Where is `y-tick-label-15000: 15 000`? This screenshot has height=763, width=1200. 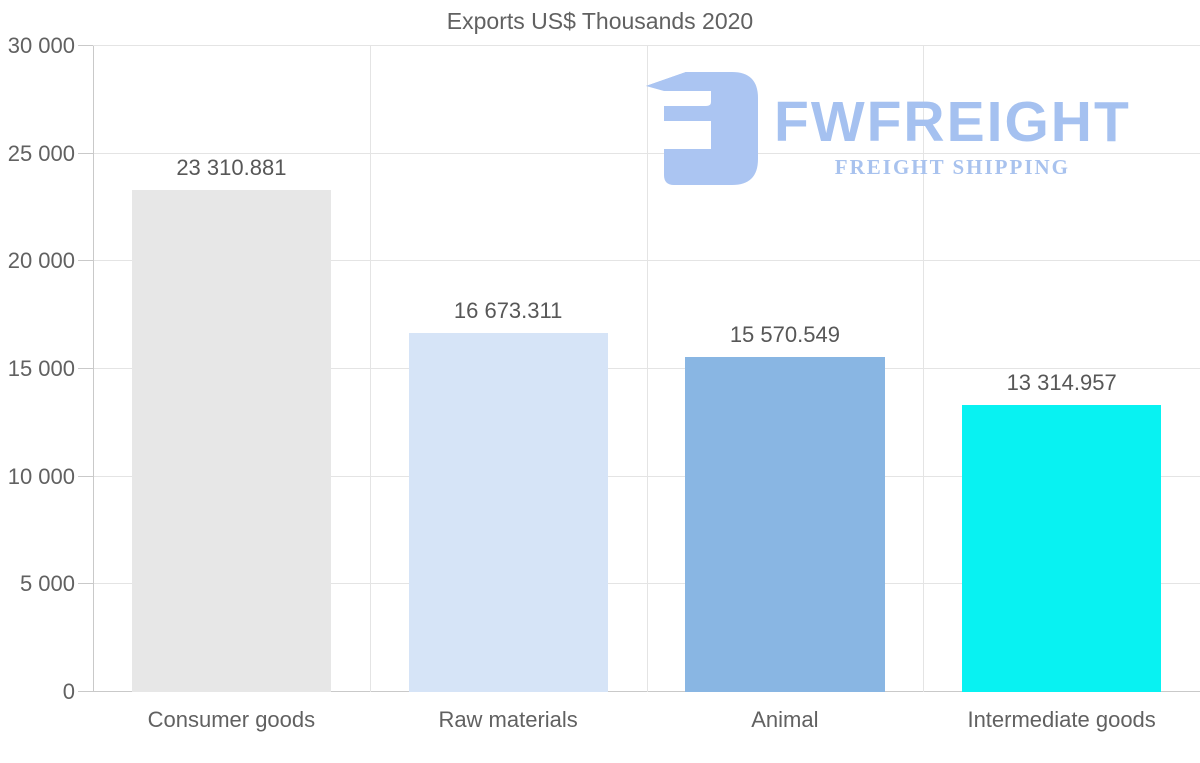
y-tick-label-15000: 15 000 is located at coordinates (41, 368).